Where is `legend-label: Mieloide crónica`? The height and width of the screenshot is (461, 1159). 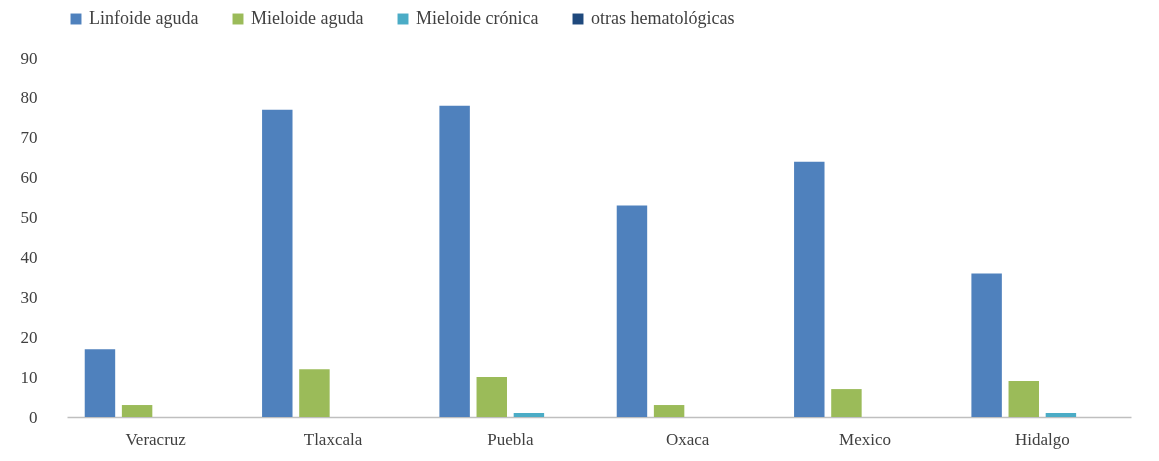 legend-label: Mieloide crónica is located at coordinates (477, 18).